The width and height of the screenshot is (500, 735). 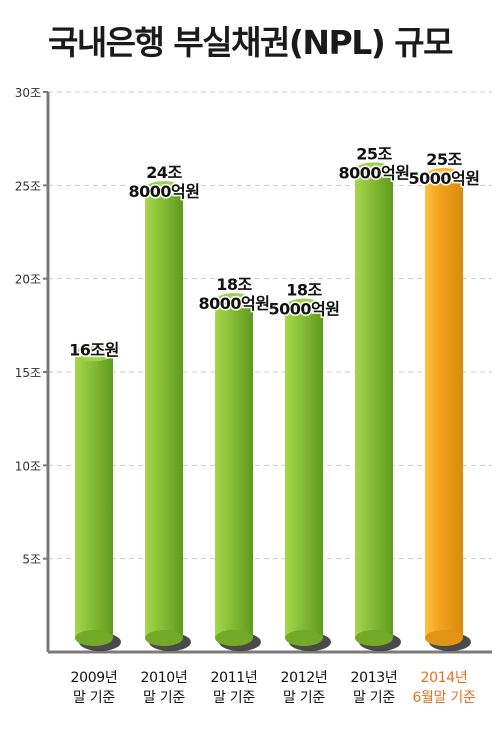 What do you see at coordinates (163, 678) in the screenshot?
I see `x-category-label: 2010년` at bounding box center [163, 678].